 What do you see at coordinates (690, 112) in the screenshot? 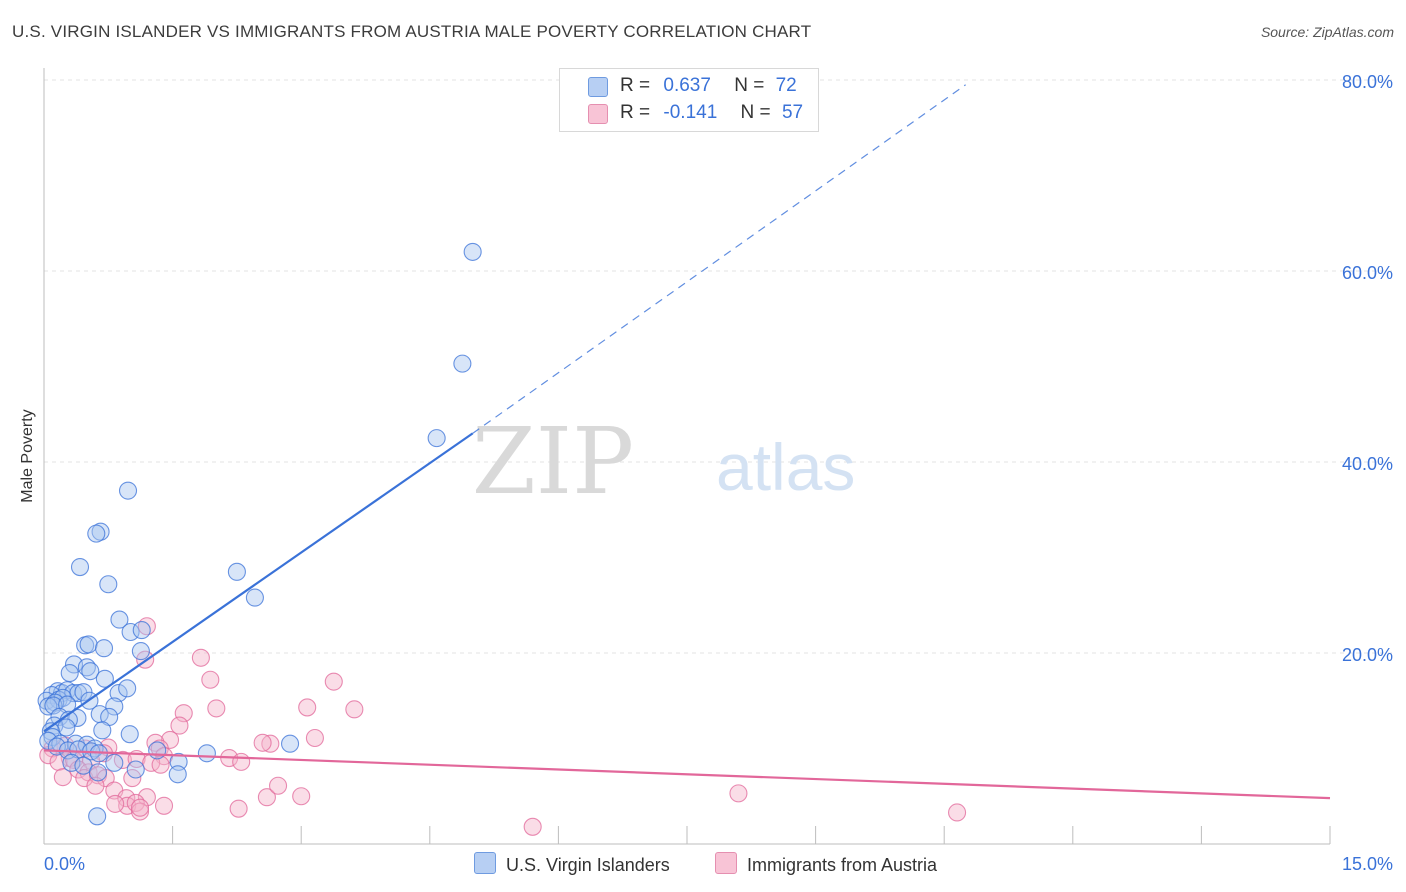
I see `legend-r-value-2: -0.141` at bounding box center [690, 112].